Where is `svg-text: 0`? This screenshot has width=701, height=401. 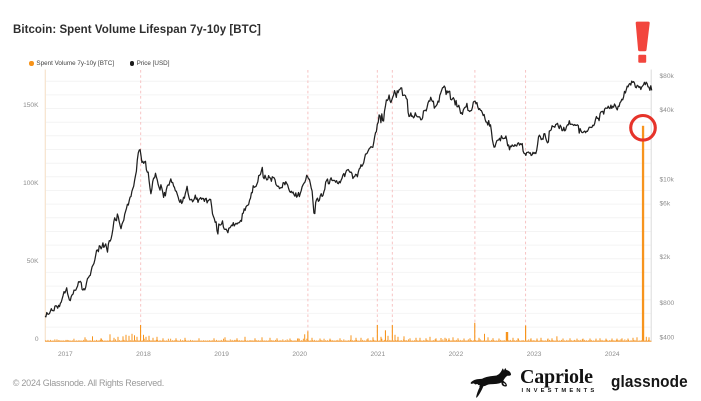
svg-text: 0 is located at coordinates (37, 339).